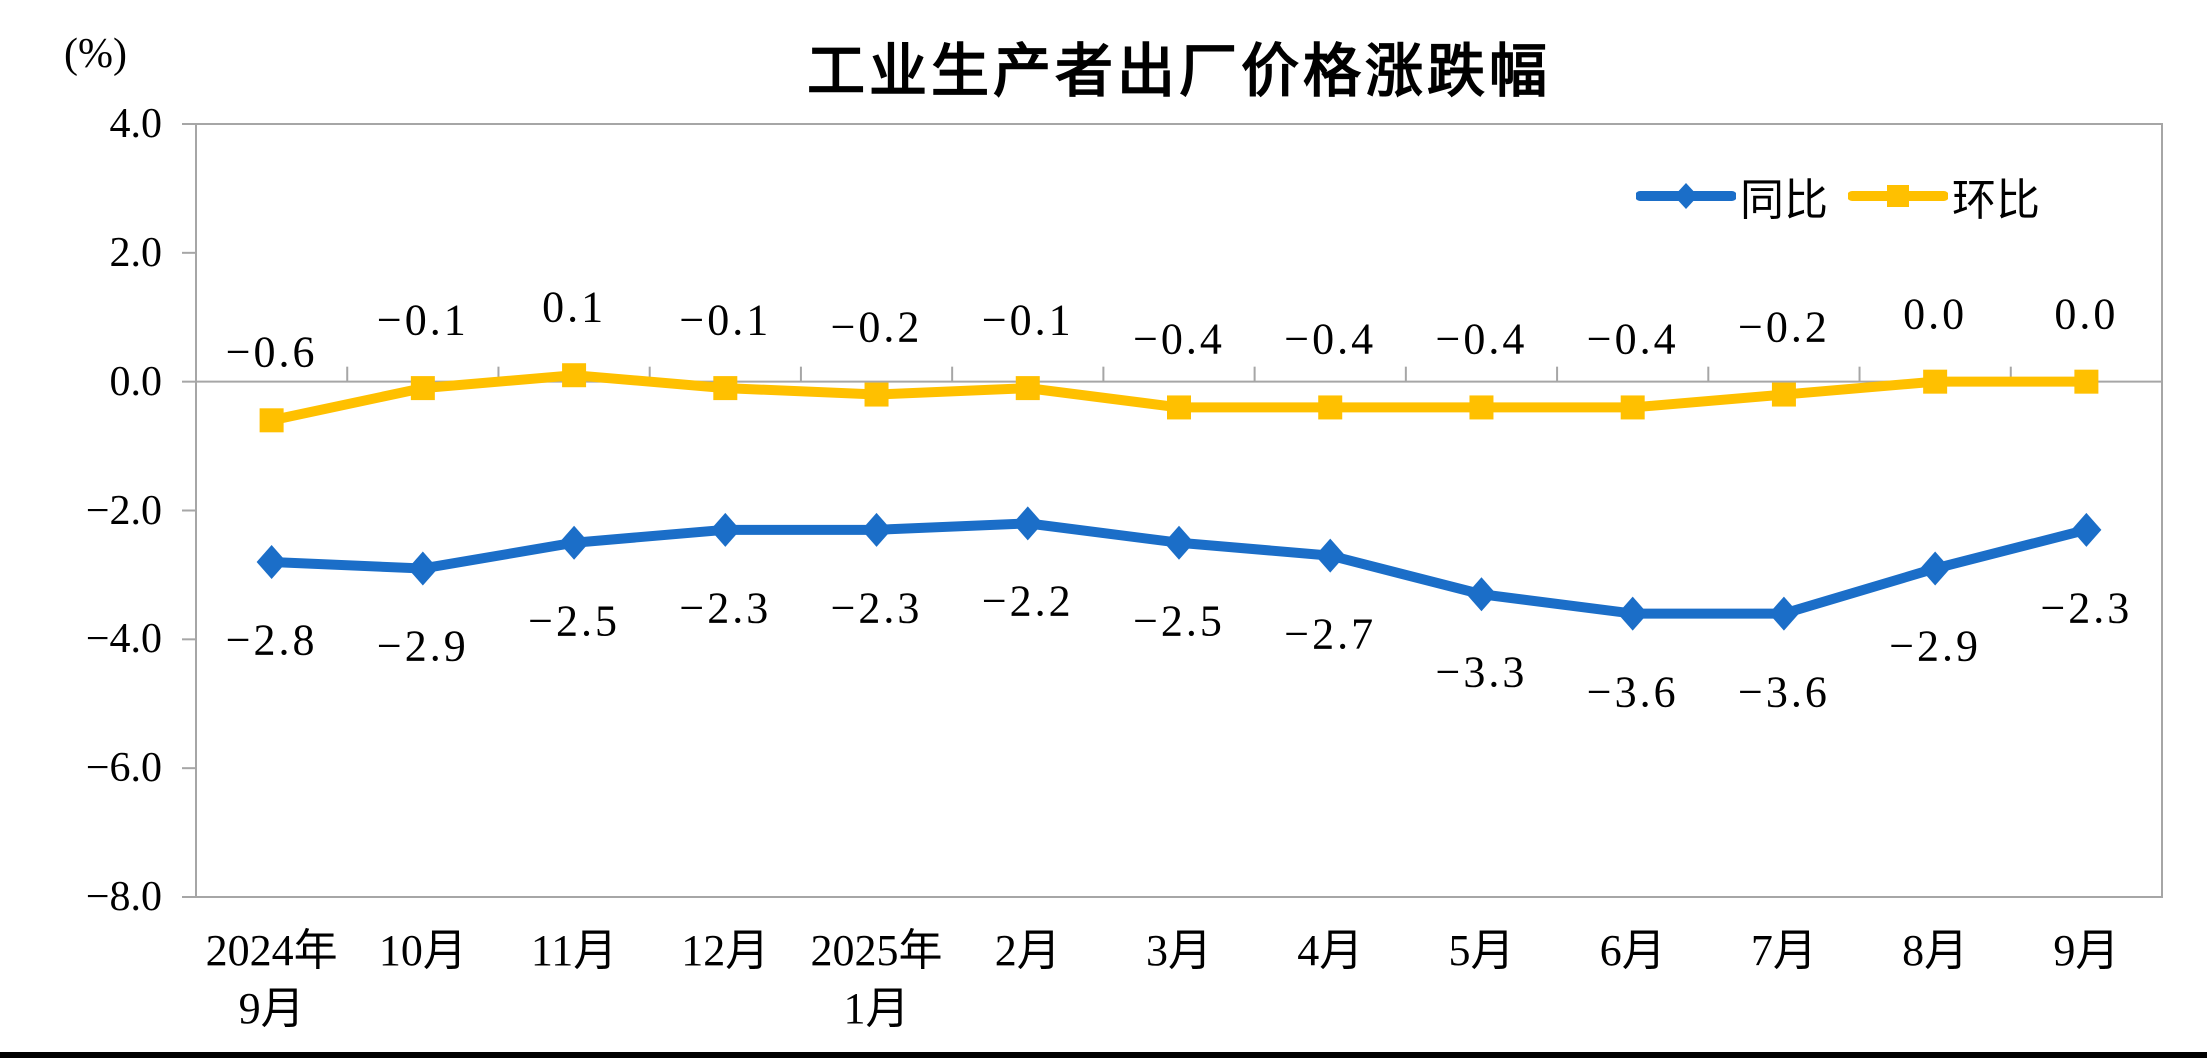 This screenshot has width=2207, height=1058. I want to click on legend: 同比 环比, so click(1838, 196).